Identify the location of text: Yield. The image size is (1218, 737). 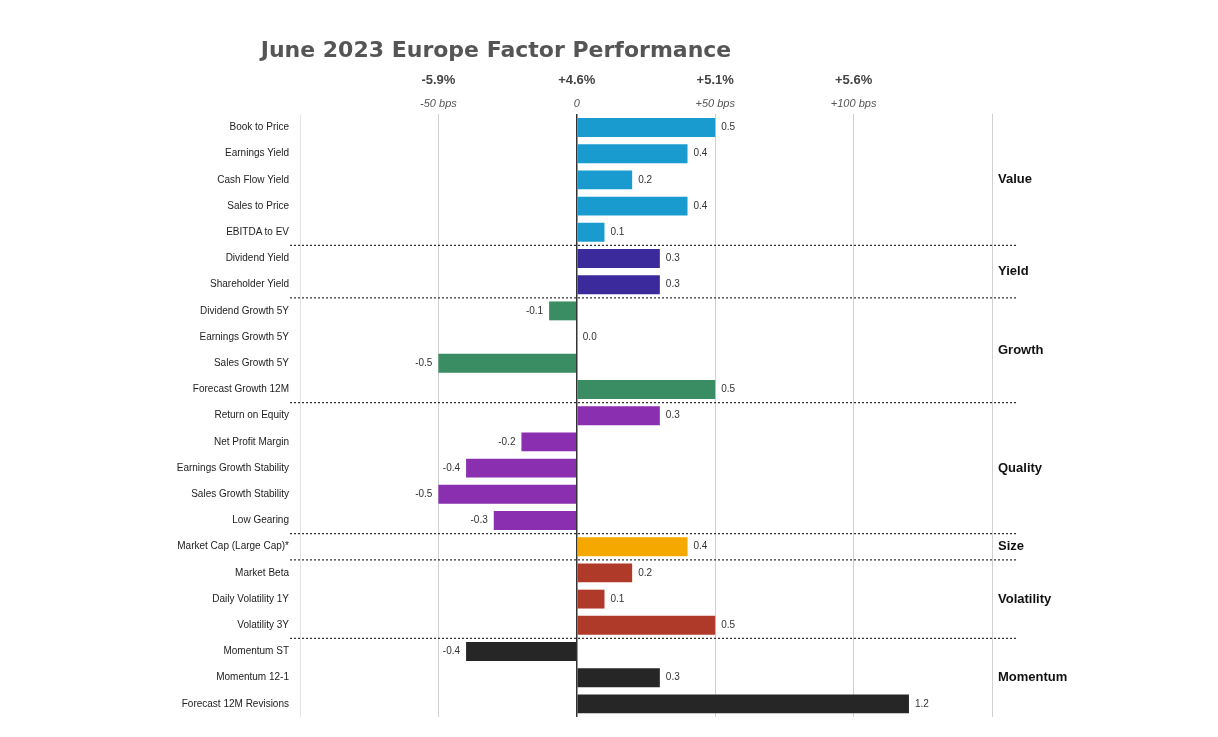
(1013, 271).